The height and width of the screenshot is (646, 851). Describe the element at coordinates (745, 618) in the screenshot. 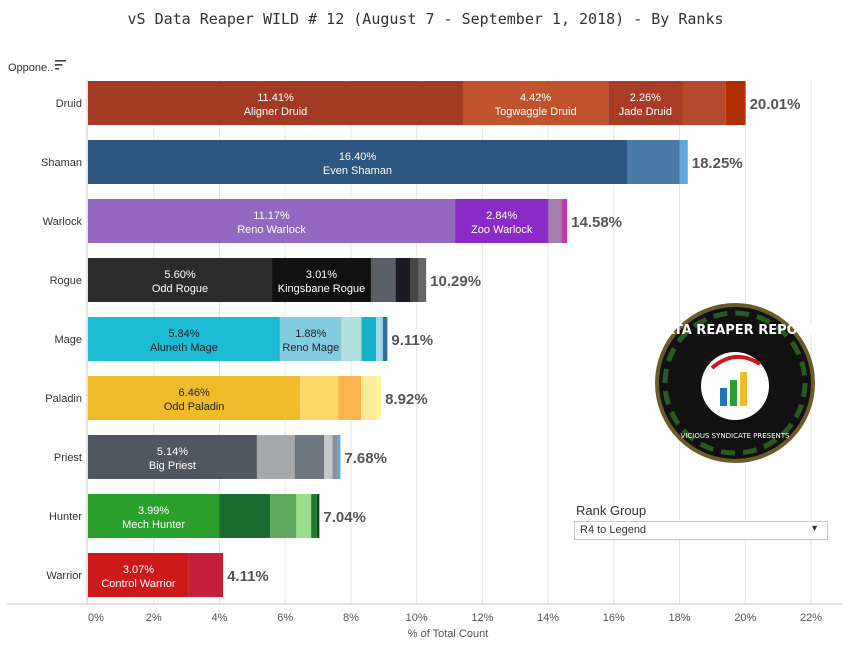

I see `x-tick-label: 20%` at that location.